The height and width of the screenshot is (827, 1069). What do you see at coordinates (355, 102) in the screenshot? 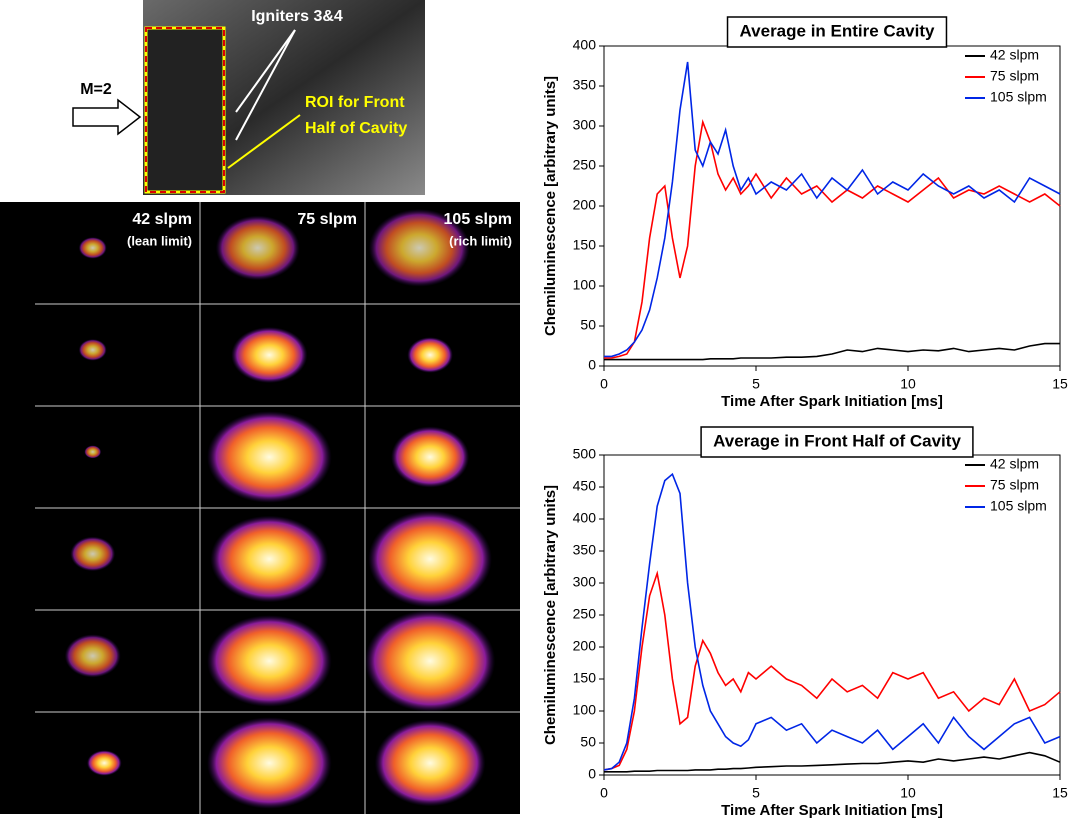
I see `roi-label: ROI for Front` at bounding box center [355, 102].